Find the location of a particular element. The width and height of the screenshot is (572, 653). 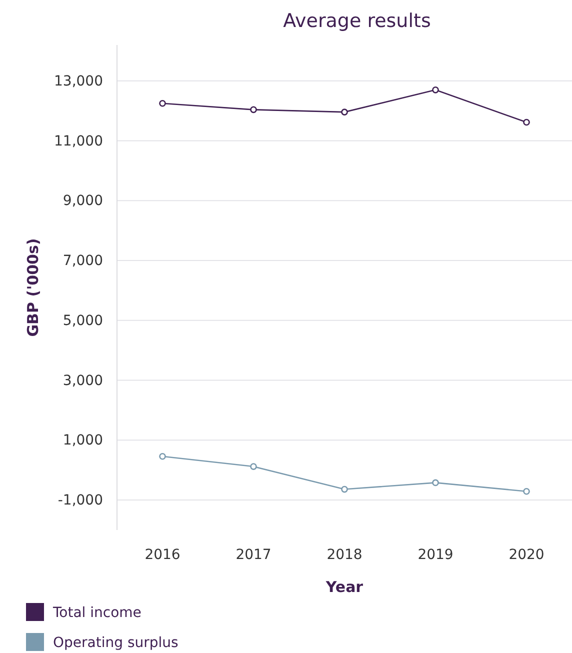

y-tick-label: 3,000 is located at coordinates (82, 380).